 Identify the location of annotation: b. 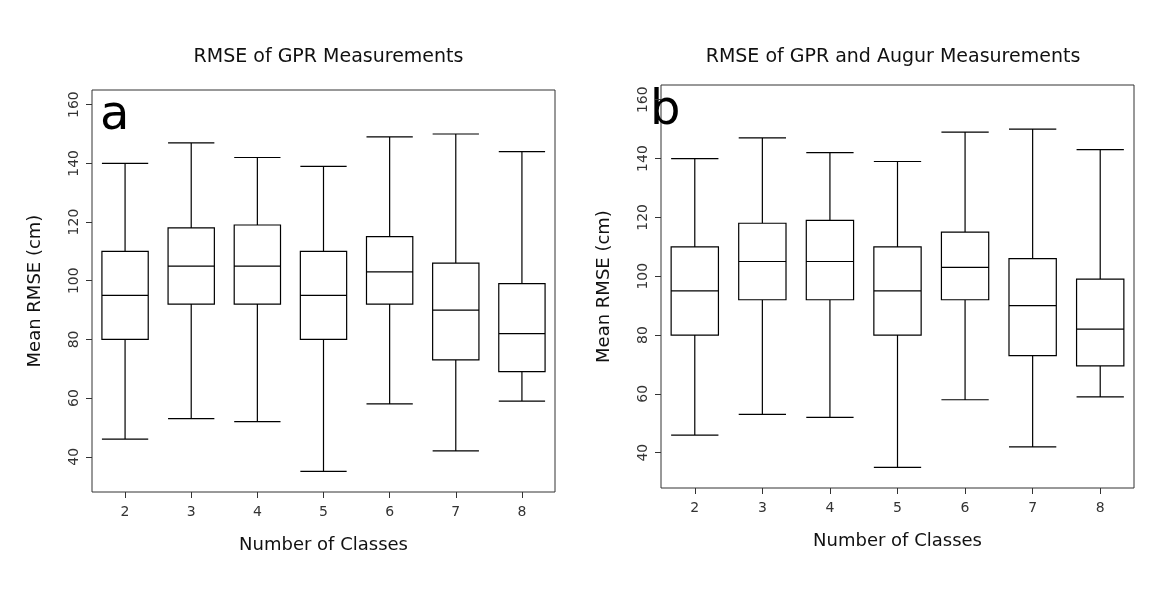
(665, 107).